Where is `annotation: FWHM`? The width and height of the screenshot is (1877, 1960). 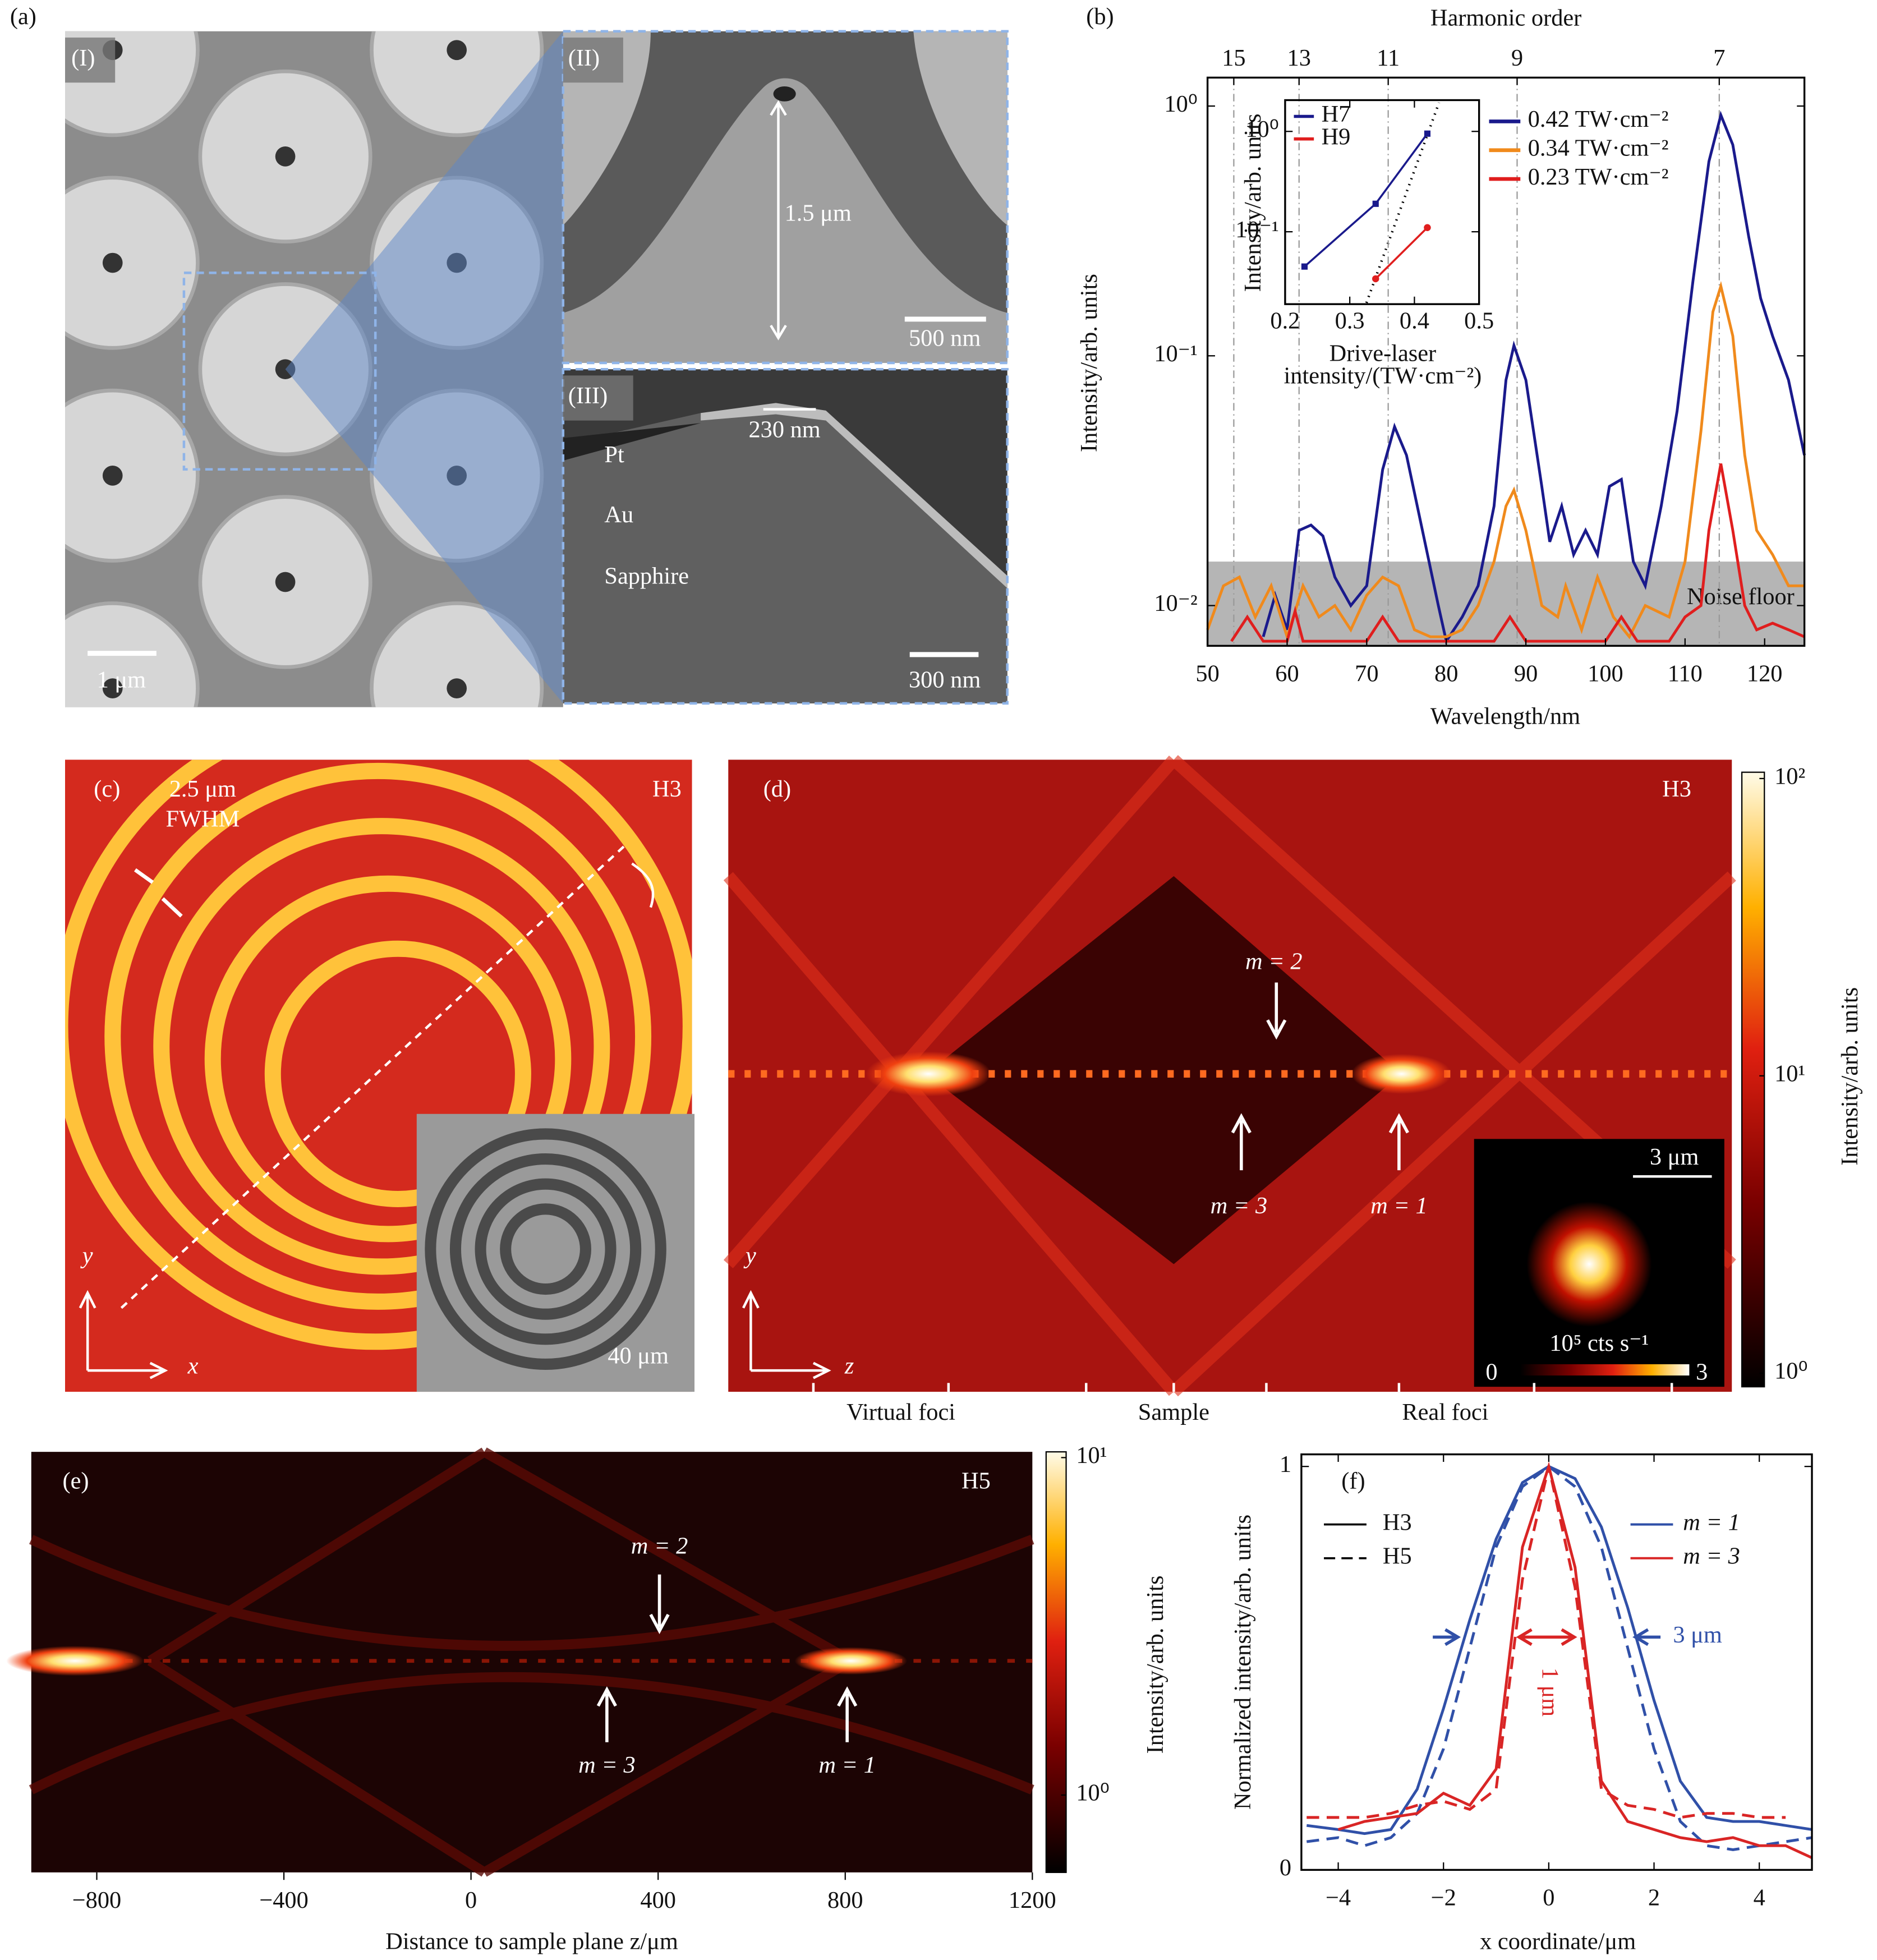
annotation: FWHM is located at coordinates (202, 819).